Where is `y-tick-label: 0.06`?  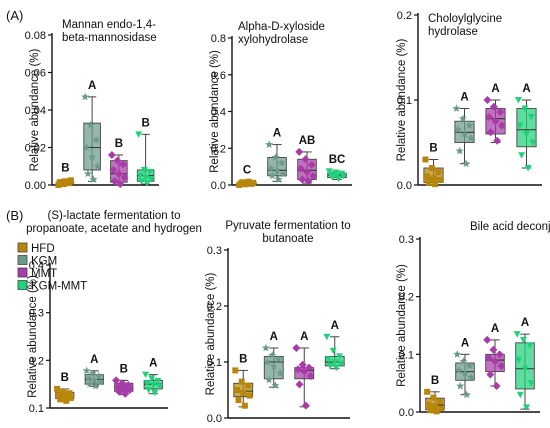 y-tick-label: 0.06 is located at coordinates (35, 74).